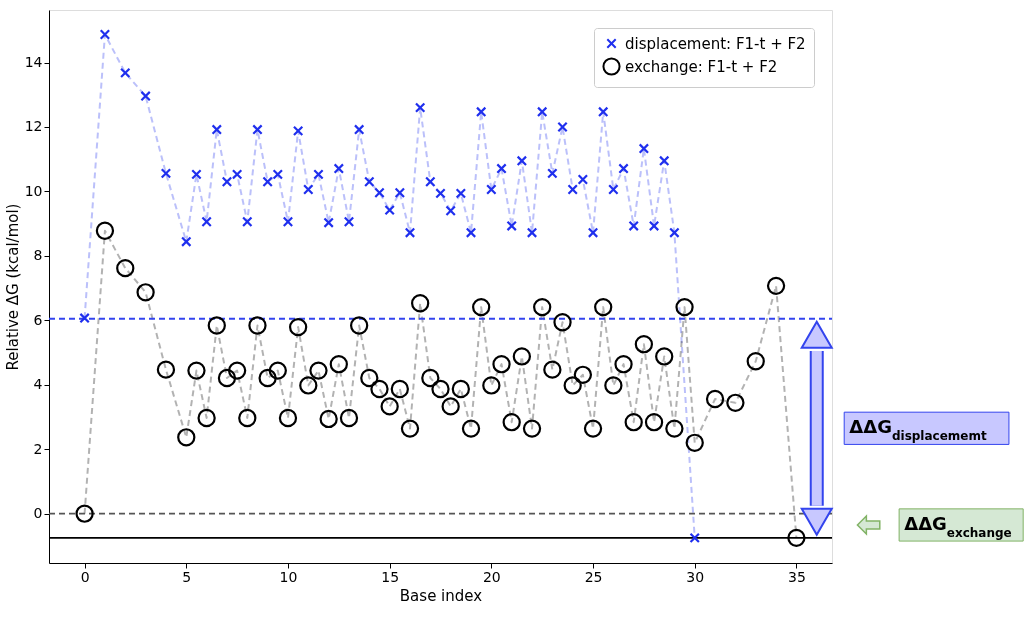  What do you see at coordinates (701, 66) in the screenshot?
I see `legend-label: exchange: F1-t + F2` at bounding box center [701, 66].